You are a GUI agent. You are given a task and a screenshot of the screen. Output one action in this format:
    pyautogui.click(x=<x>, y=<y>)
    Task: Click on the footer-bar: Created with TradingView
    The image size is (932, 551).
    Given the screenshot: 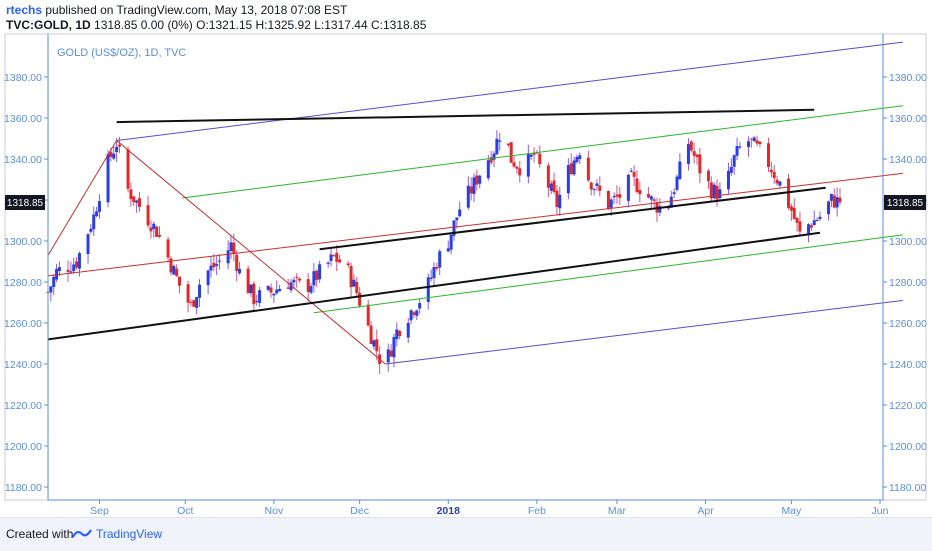 What is the action you would take?
    pyautogui.click(x=466, y=534)
    